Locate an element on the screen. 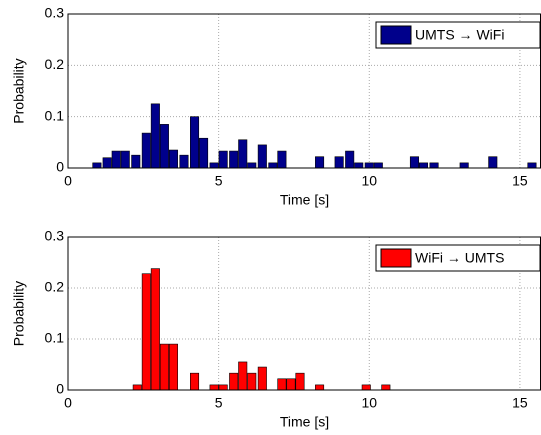 The image size is (541, 435). legend-label: UMTS → WiFi is located at coordinates (459, 35).